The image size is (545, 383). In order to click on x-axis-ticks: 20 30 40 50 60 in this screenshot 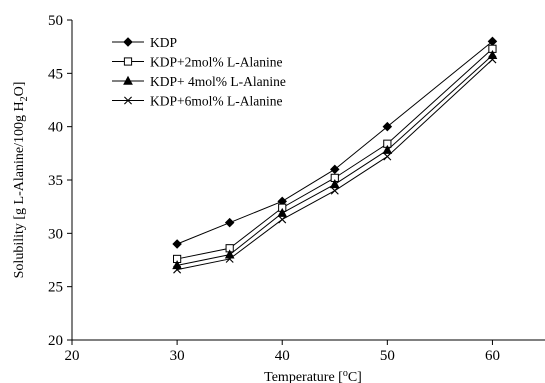, I will do `click(282, 352)`.